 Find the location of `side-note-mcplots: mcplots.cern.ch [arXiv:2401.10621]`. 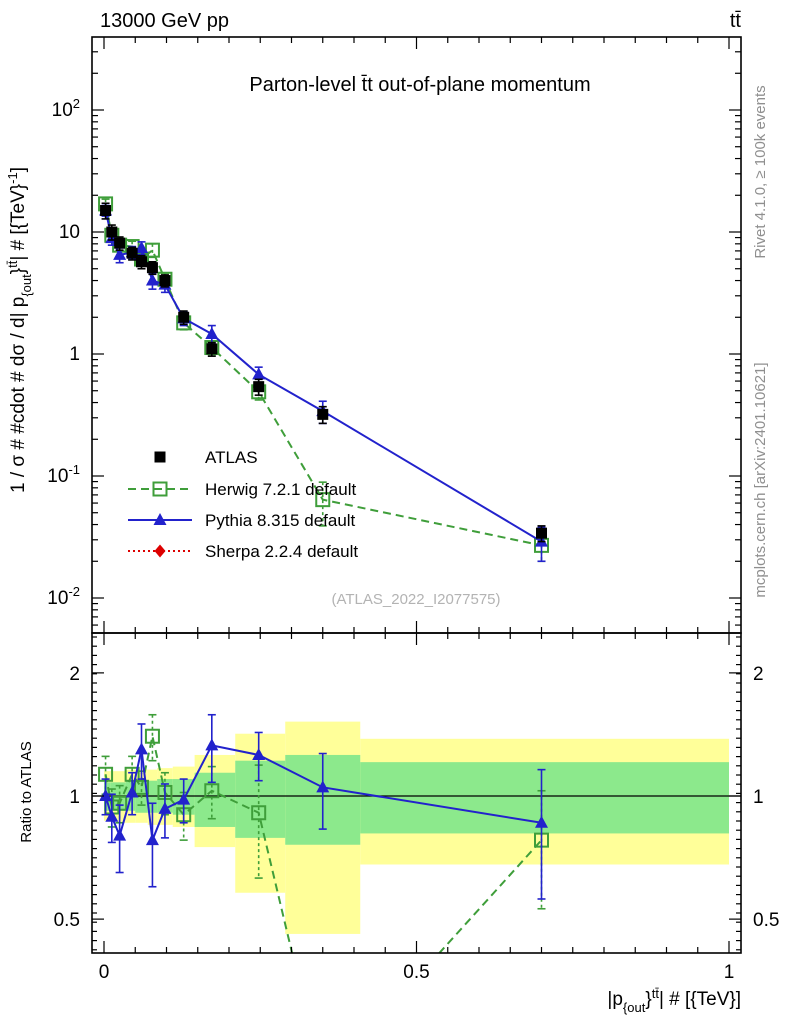

side-note-mcplots: mcplots.cern.ch [arXiv:2401.10621] is located at coordinates (760, 479).